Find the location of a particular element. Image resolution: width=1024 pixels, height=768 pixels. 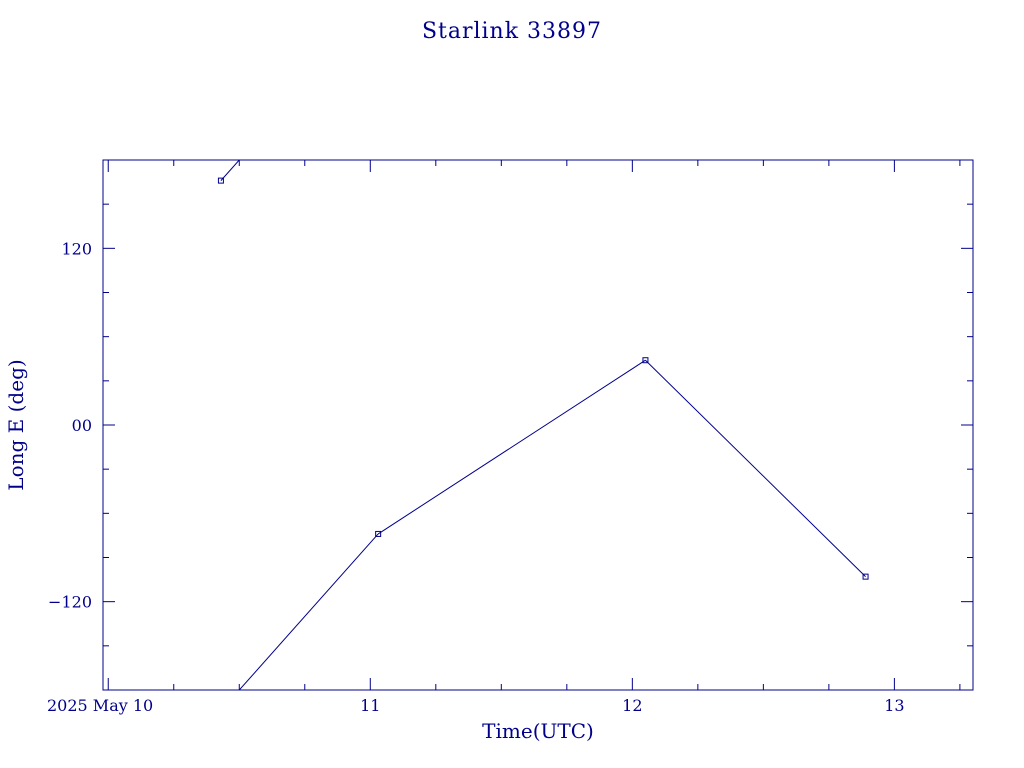

x-tick-label: 2025 May 10 is located at coordinates (100, 705).